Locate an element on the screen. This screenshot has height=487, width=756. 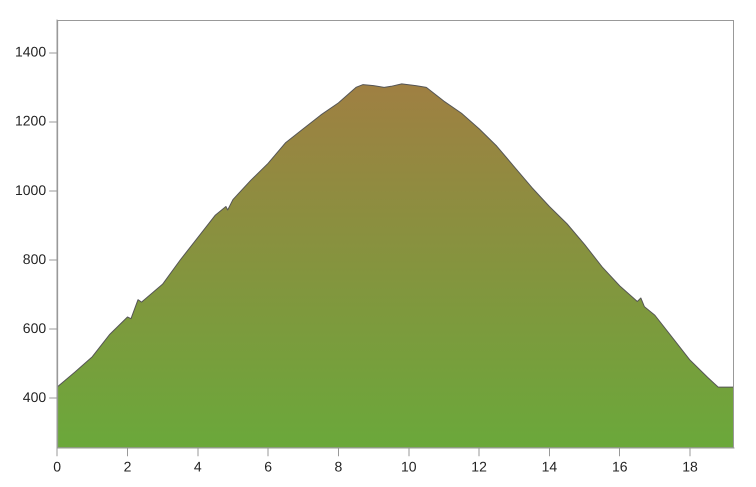
x-tick-label: 6 is located at coordinates (268, 466).